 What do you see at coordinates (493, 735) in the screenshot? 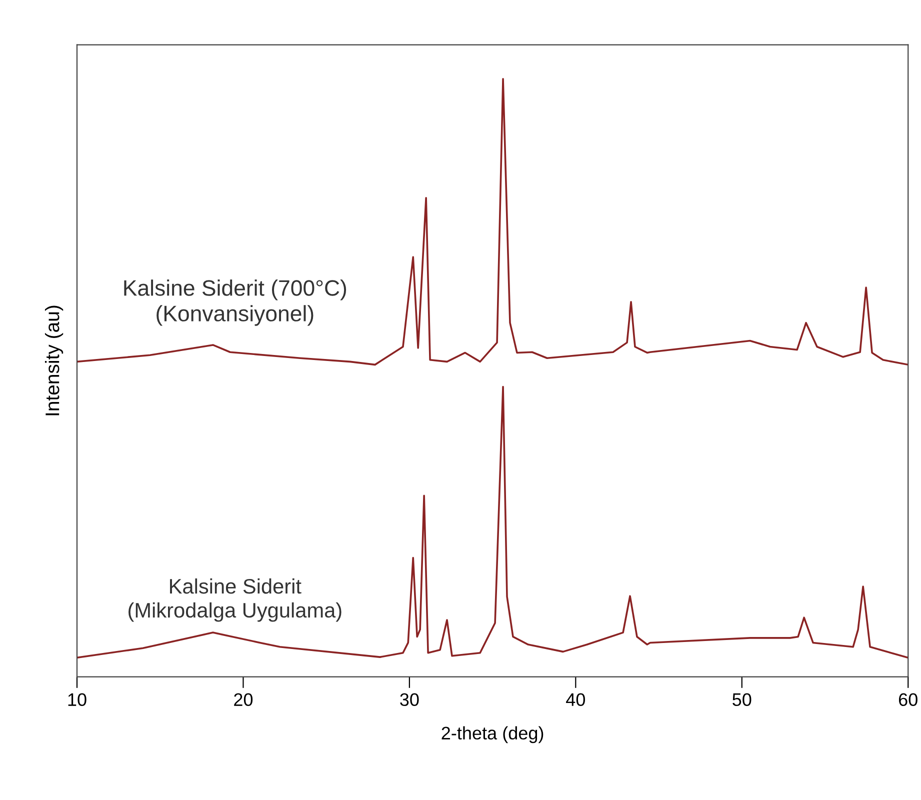
I see `x-axis-title: 2-theta (deg)` at bounding box center [493, 735].